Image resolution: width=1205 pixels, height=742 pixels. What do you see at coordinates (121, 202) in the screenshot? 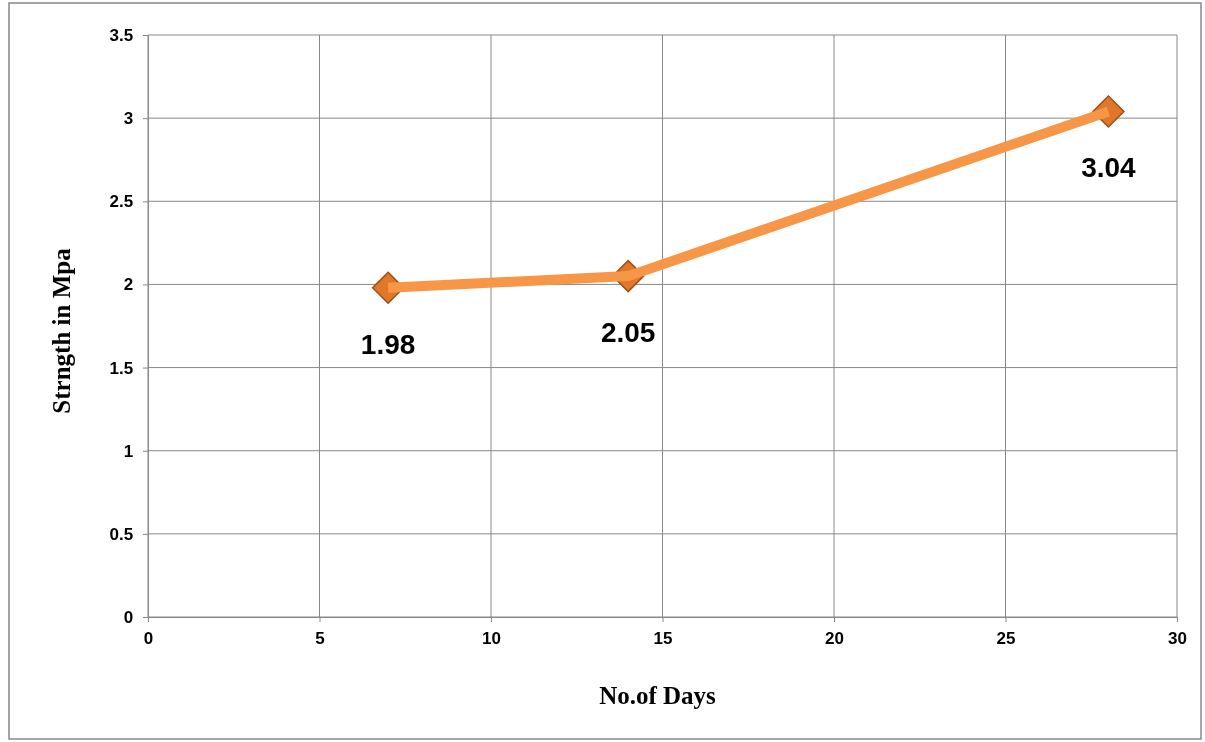
I see `y-tick-label: 2.5` at bounding box center [121, 202].